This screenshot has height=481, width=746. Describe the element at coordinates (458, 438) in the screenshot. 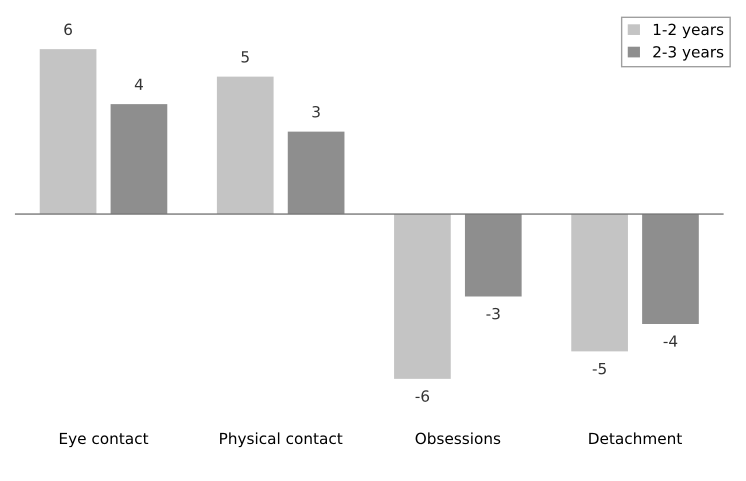

I see `x-tick-label: Obsessions` at that location.